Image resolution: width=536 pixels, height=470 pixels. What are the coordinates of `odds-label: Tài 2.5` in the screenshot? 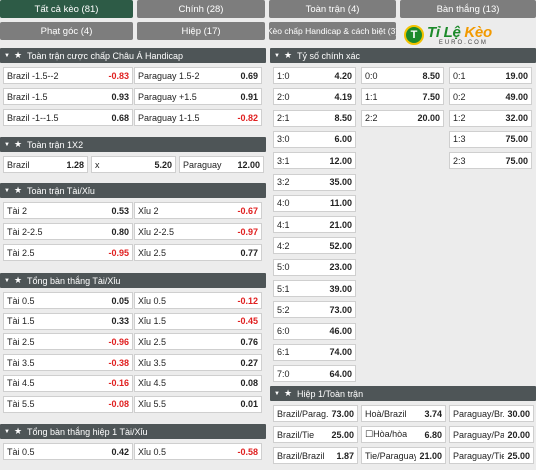 It's located at (21, 252).